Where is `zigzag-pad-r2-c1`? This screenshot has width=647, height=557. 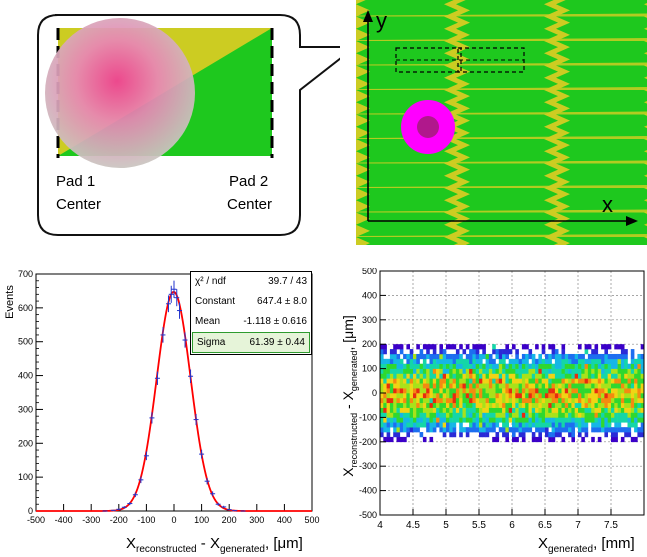
zigzag-pad-r2-c1 is located at coordinates (507, 53).